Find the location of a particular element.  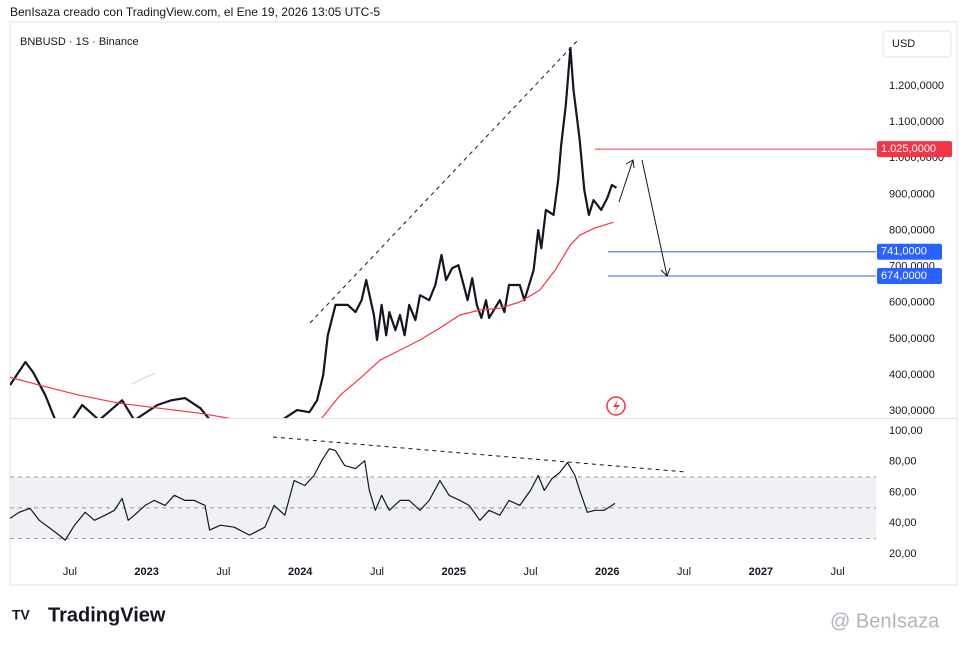

rsi-pane is located at coordinates (443, 494).